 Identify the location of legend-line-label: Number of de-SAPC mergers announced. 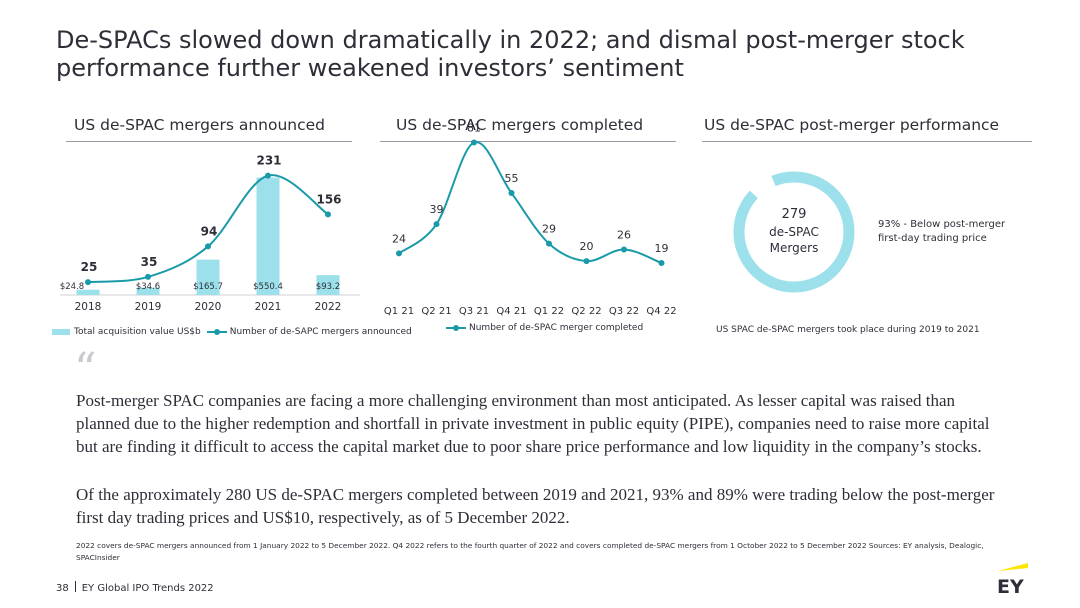
(320, 332).